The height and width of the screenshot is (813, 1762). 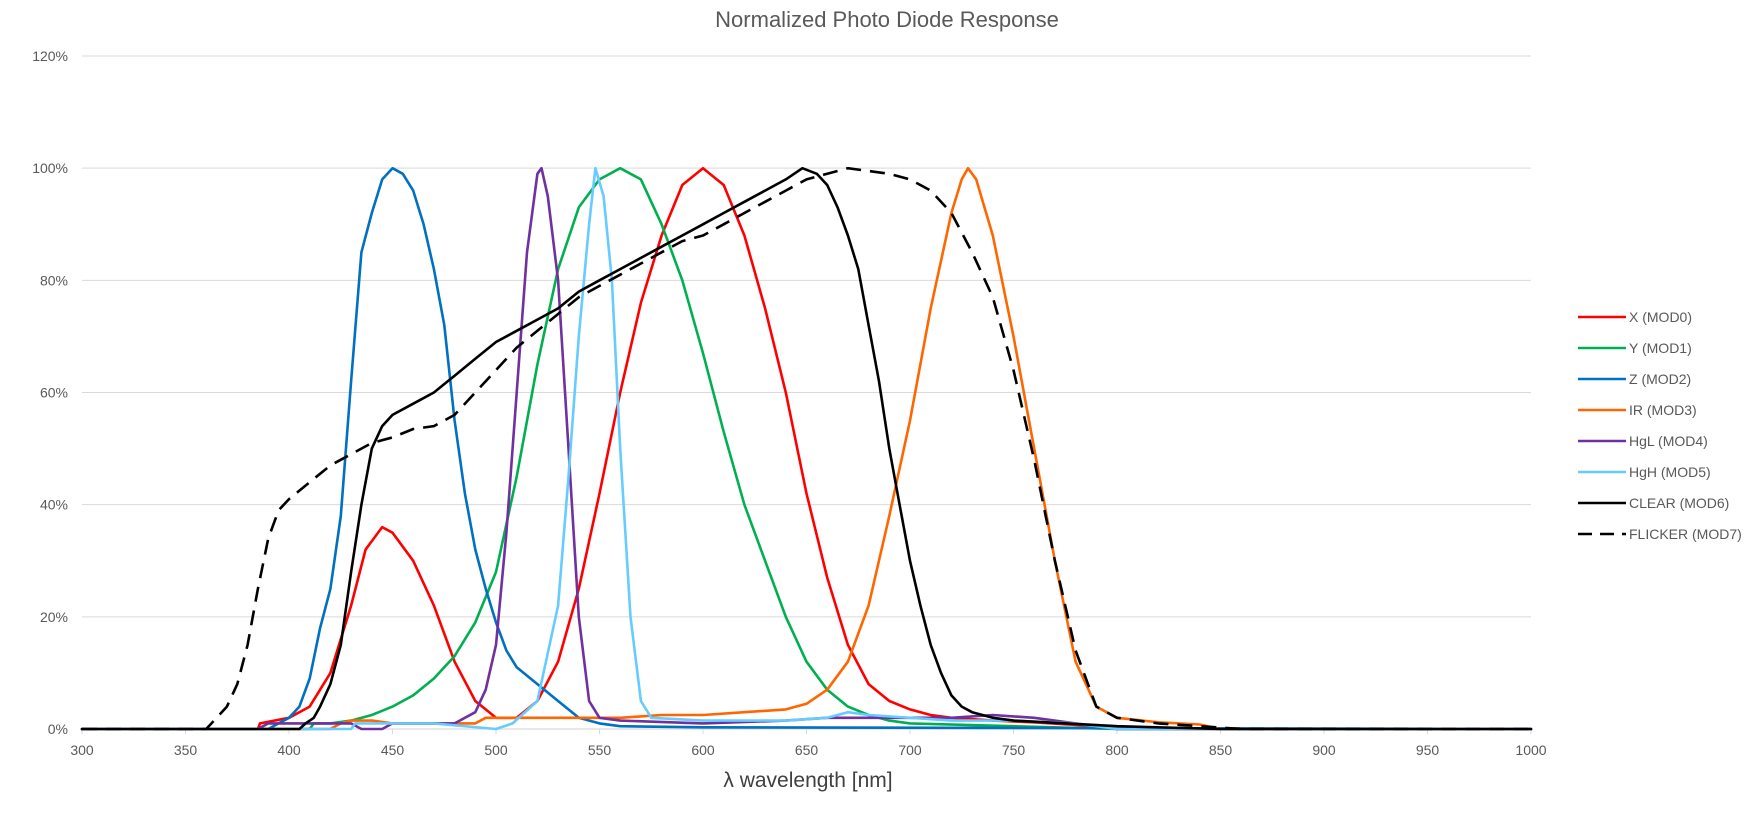 I want to click on x-tick-label: 1000, so click(x=1530, y=750).